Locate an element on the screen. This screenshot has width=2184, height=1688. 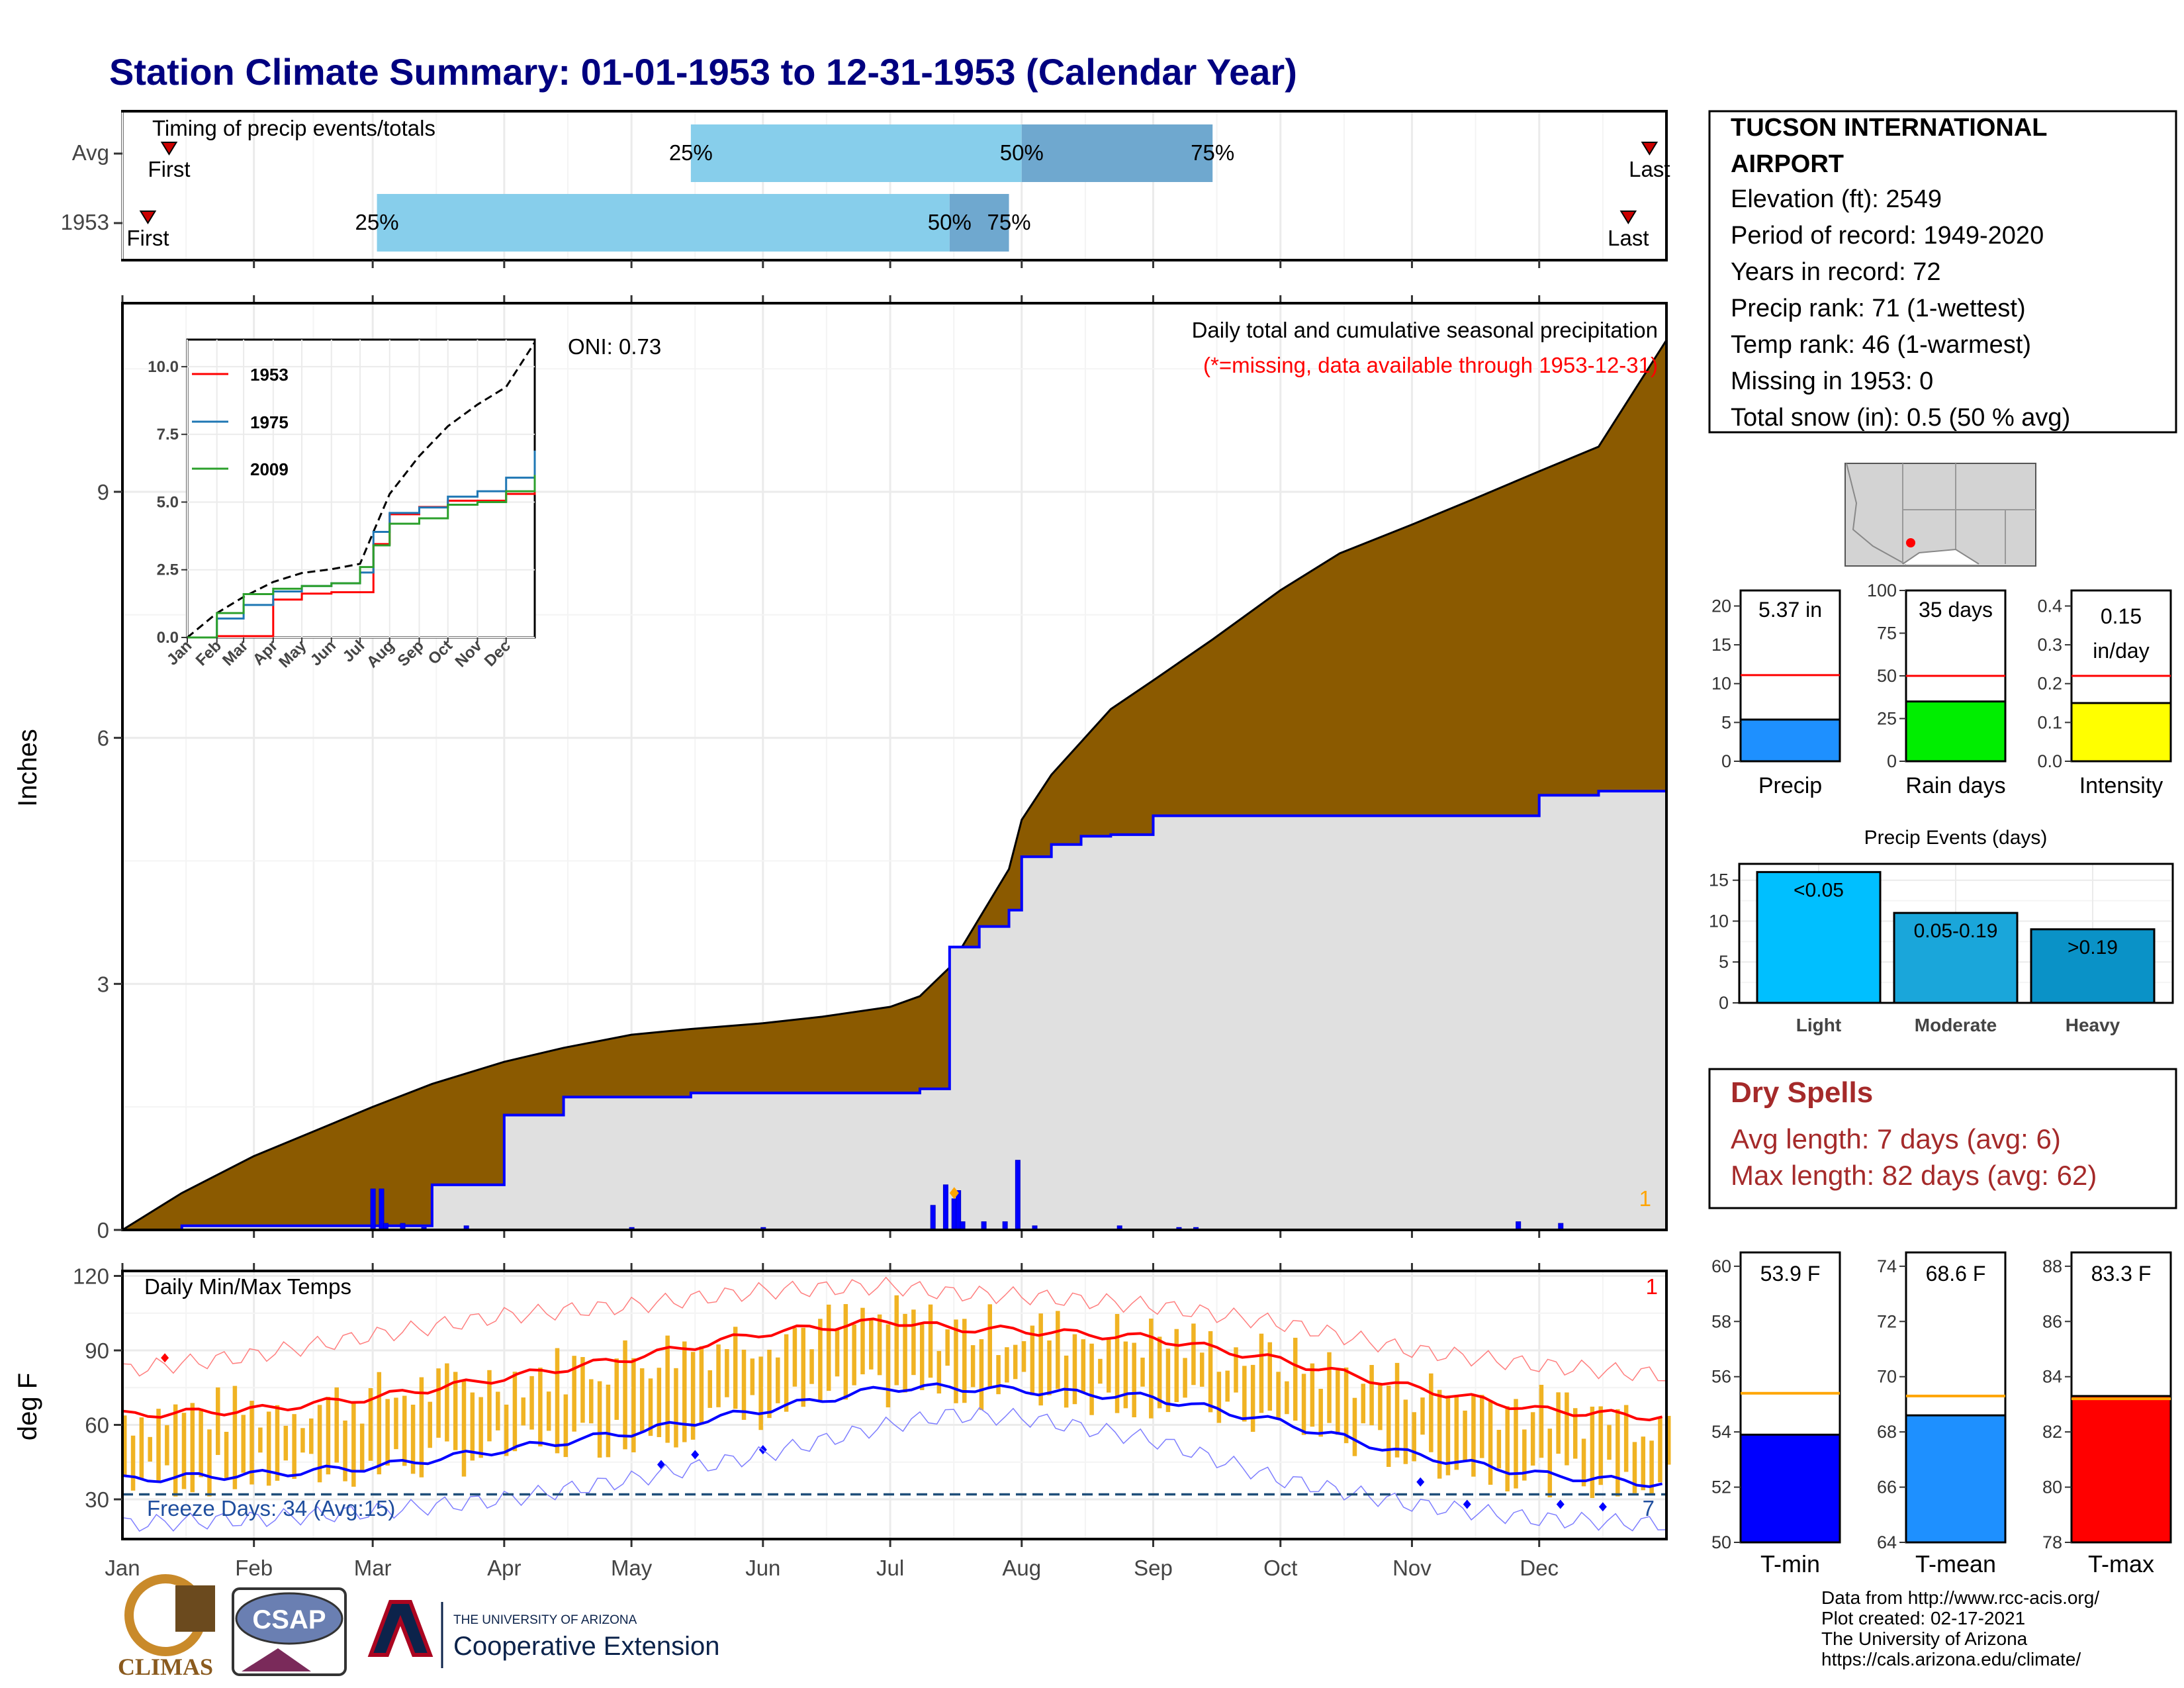
mini-bar-ytick-label: 0.3 is located at coordinates (2049, 645).